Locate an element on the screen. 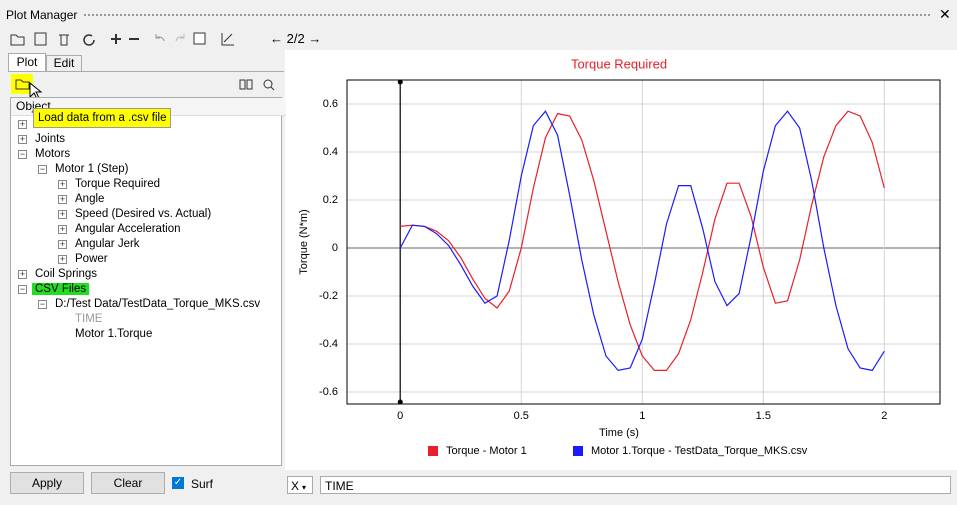 The height and width of the screenshot is (505, 957). y-tick-label: -0.6 is located at coordinates (328, 392).